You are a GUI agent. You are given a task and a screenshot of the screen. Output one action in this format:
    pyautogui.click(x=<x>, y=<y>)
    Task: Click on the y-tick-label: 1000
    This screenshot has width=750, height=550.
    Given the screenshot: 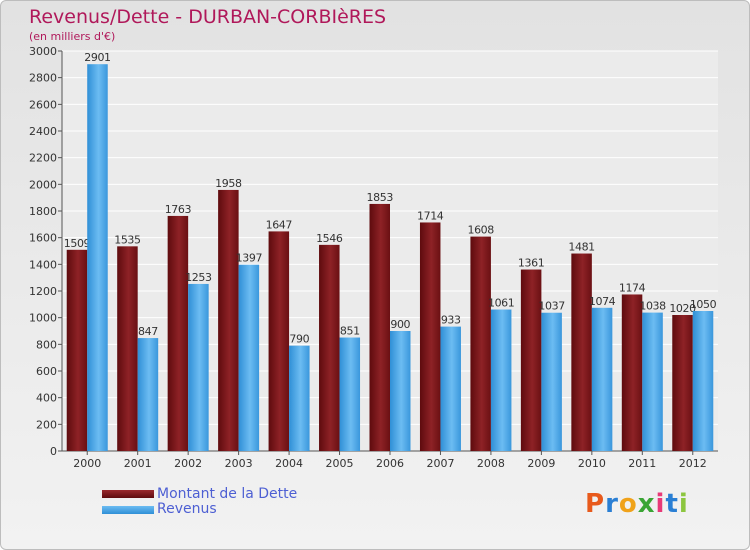 What is the action you would take?
    pyautogui.click(x=43, y=318)
    